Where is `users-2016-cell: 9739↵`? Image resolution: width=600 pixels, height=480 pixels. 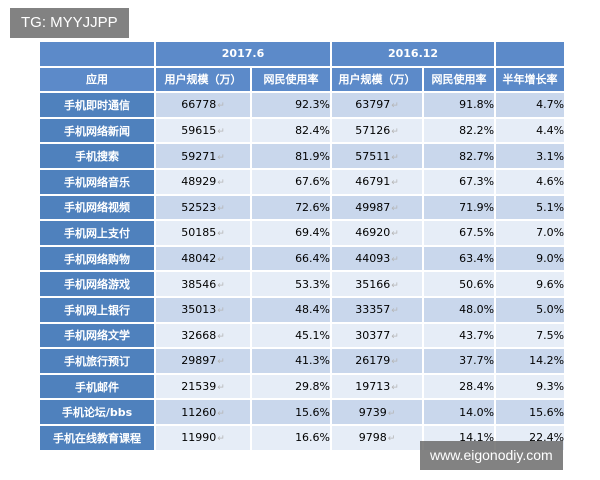
users-2016-cell: 9739↵ is located at coordinates (377, 412).